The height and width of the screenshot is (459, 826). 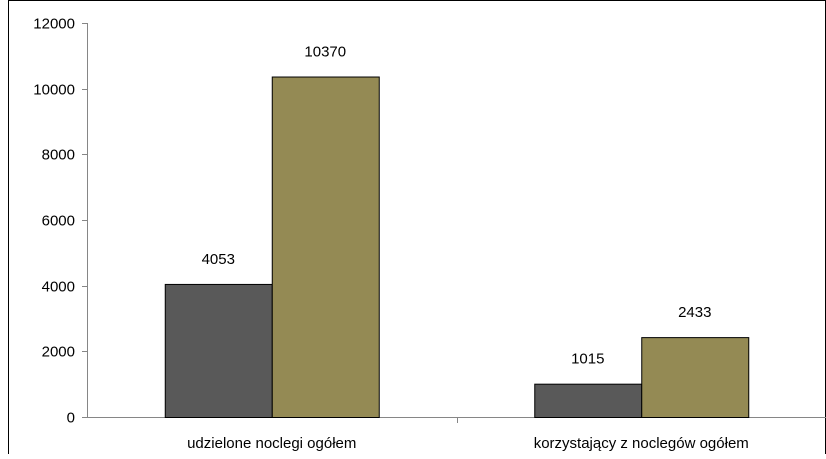 What do you see at coordinates (587, 359) in the screenshot?
I see `data-label: 1015` at bounding box center [587, 359].